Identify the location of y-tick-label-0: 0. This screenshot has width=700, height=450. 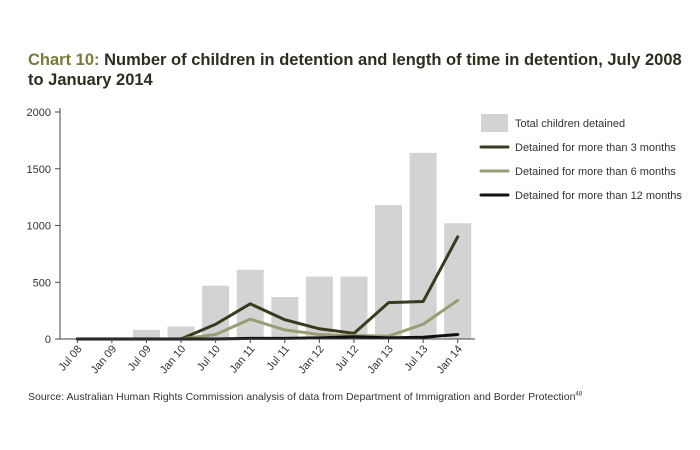
(48, 340).